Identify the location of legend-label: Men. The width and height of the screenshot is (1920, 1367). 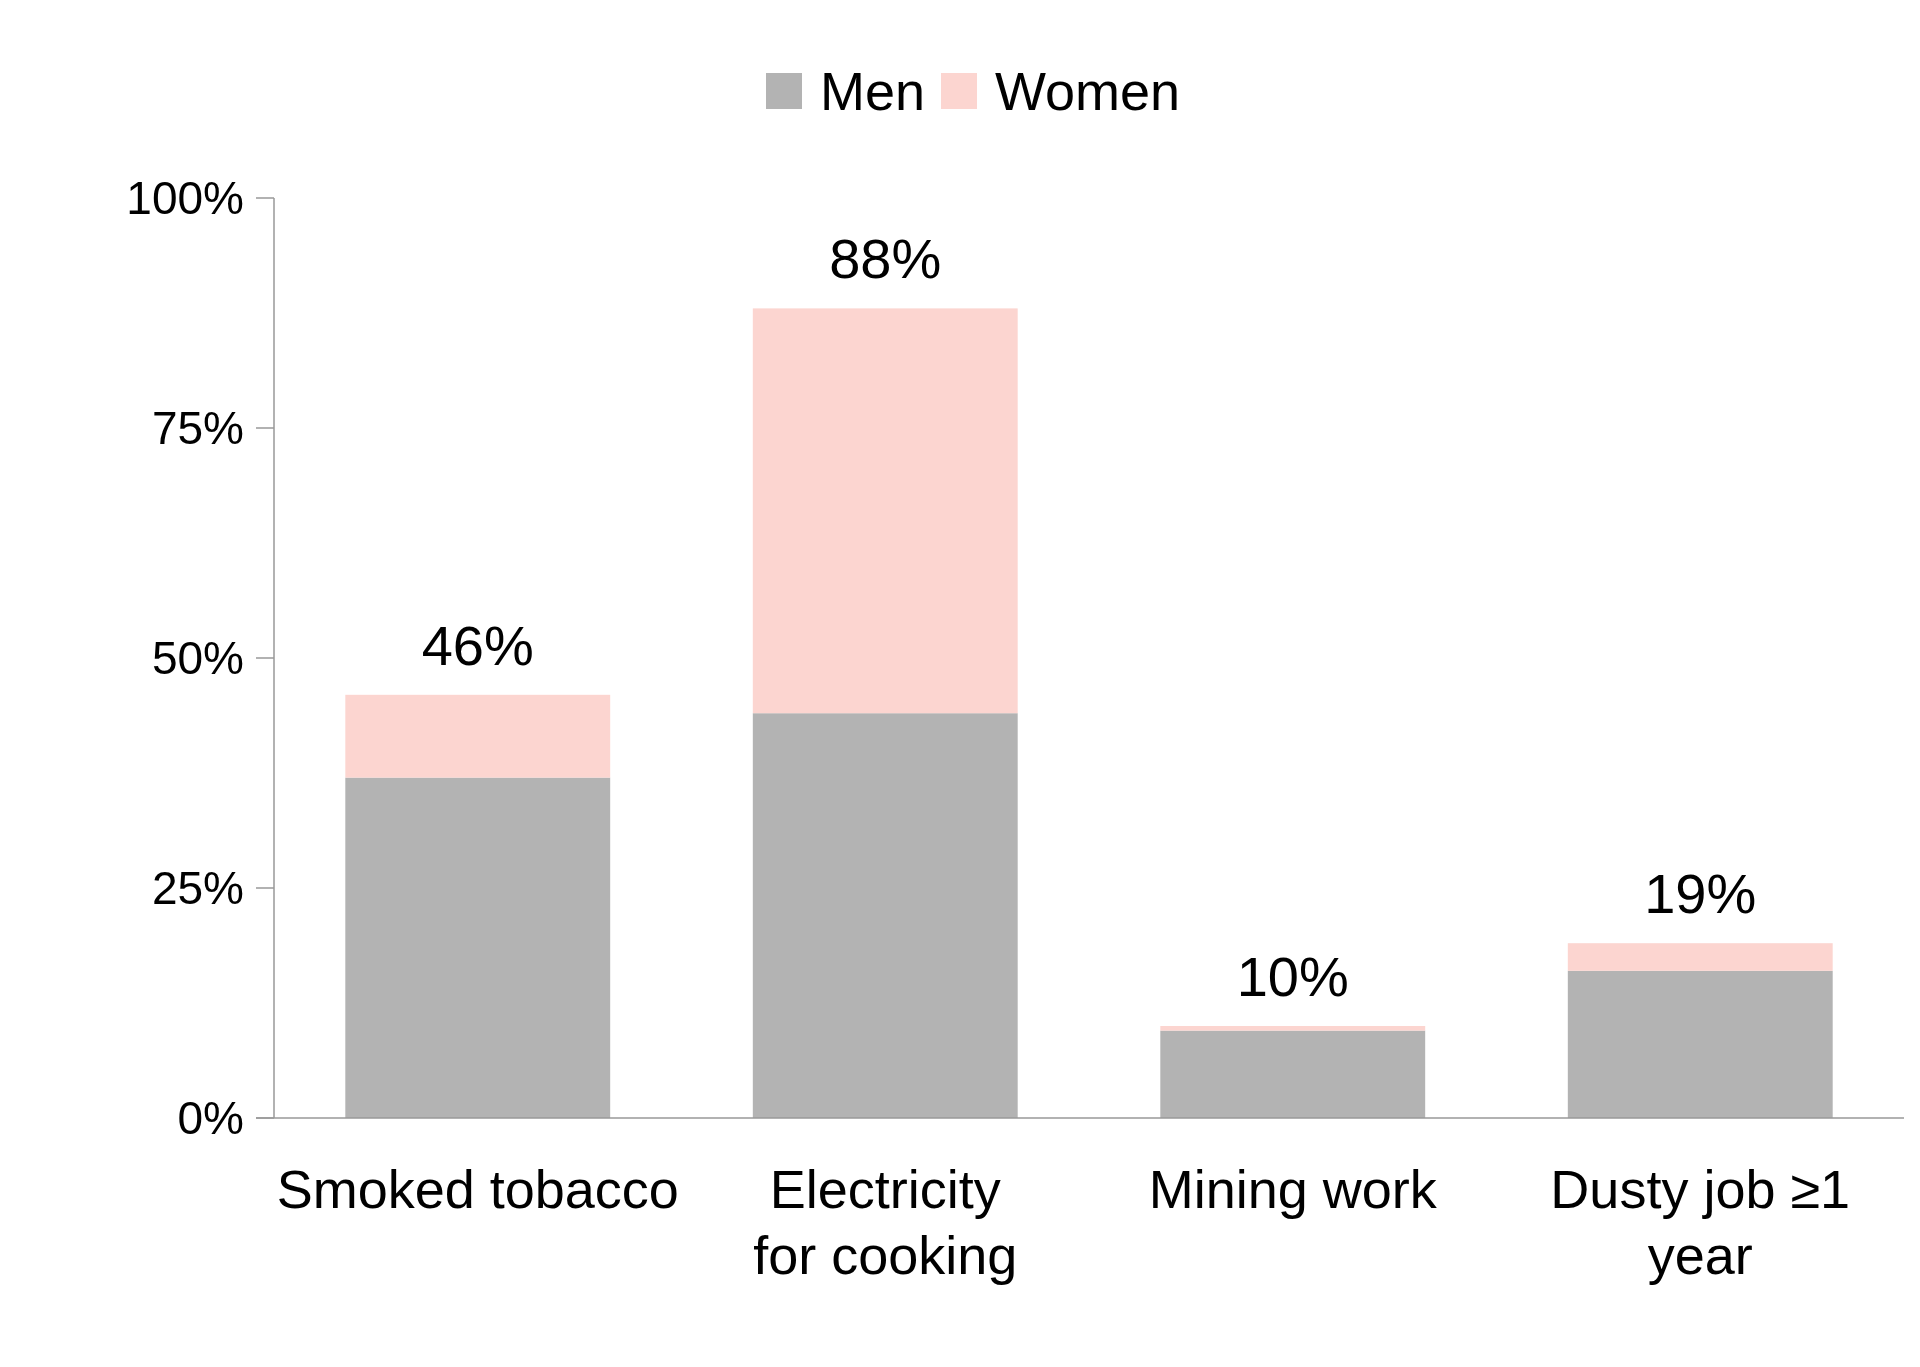
(873, 90).